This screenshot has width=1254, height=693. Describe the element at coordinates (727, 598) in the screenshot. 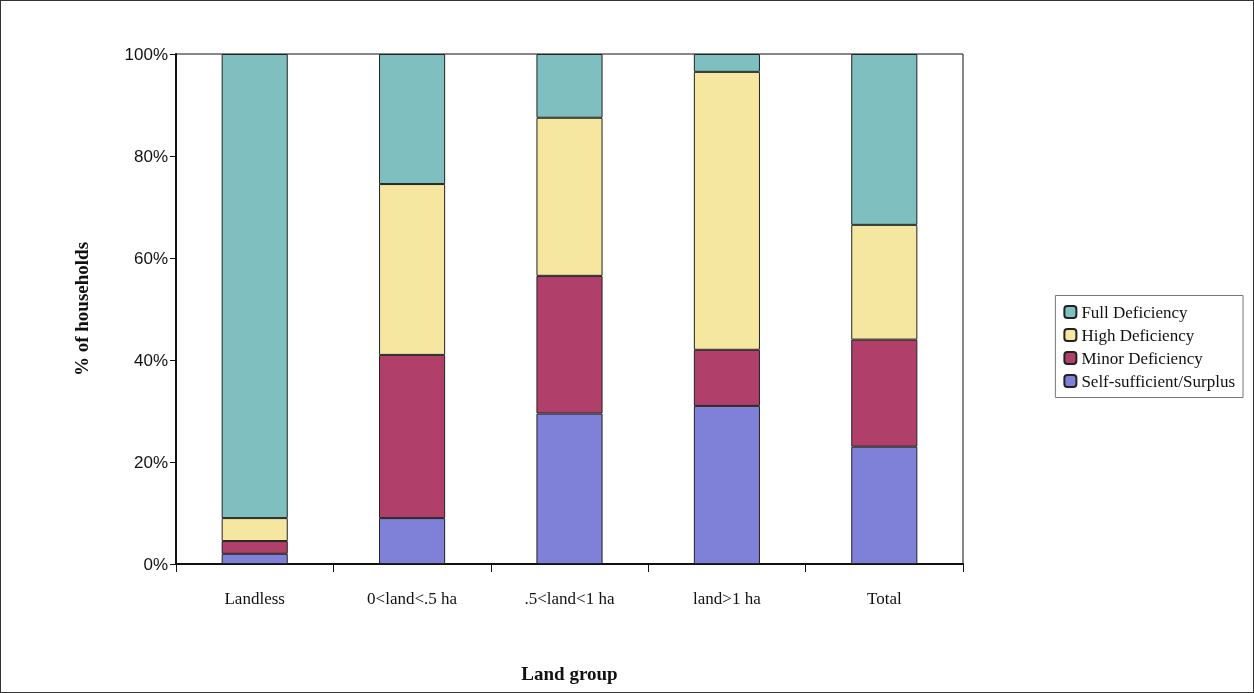

I see `x-tick-label: land>1 ha` at that location.